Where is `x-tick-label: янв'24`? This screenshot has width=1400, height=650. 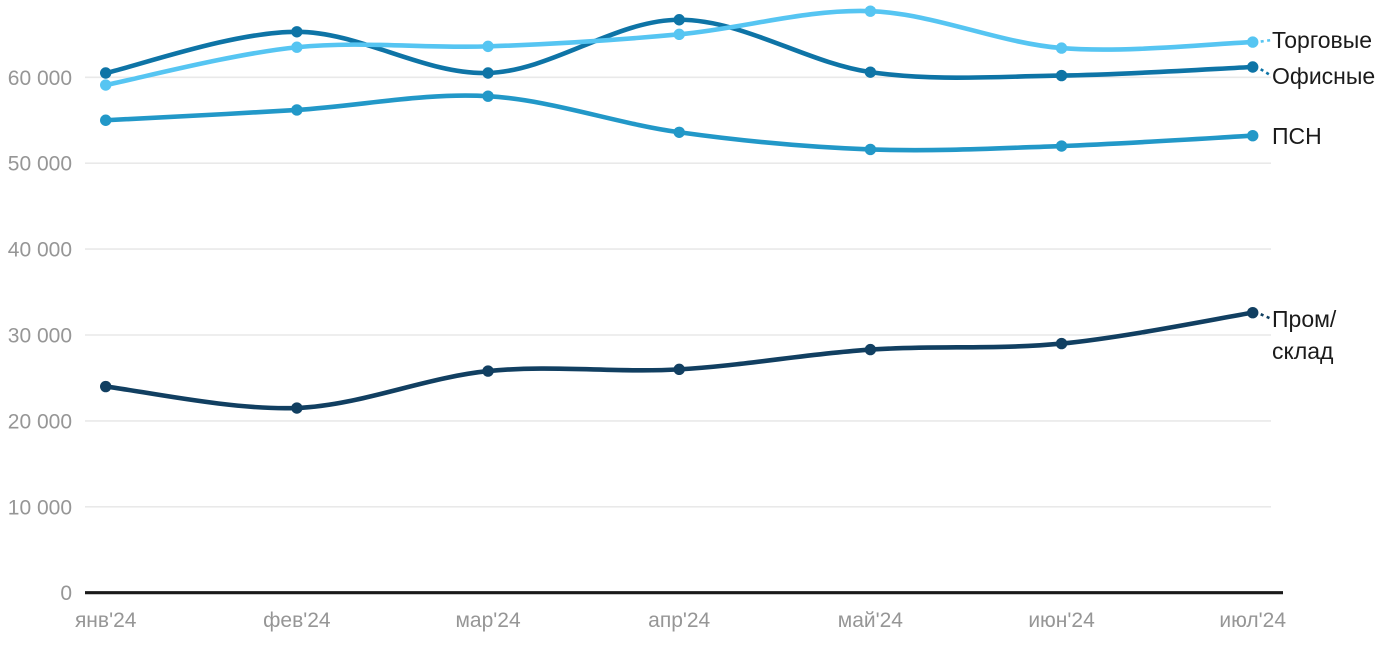 x-tick-label: янв'24 is located at coordinates (106, 620).